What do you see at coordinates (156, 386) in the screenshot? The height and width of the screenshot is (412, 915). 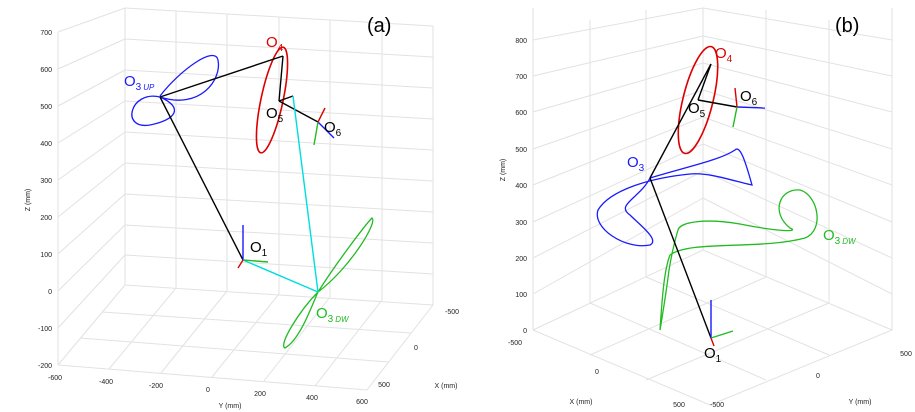 I see `y-tick: -200` at bounding box center [156, 386].